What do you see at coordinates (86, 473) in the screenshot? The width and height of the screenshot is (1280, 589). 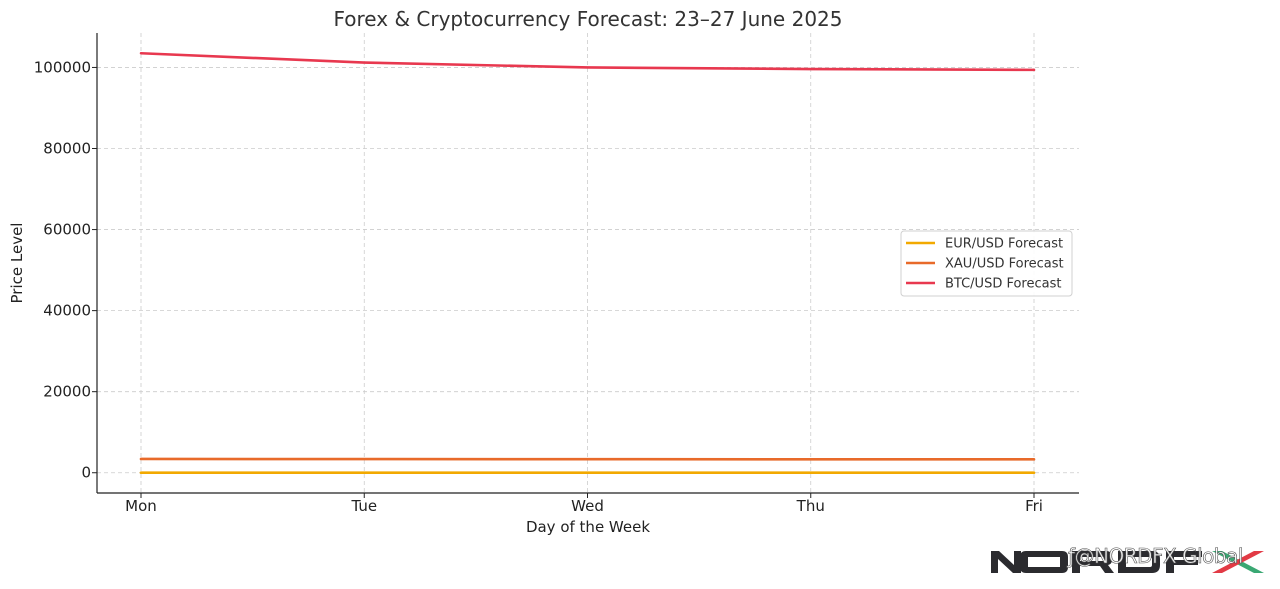 I see `y-tick-label: 0` at bounding box center [86, 473].